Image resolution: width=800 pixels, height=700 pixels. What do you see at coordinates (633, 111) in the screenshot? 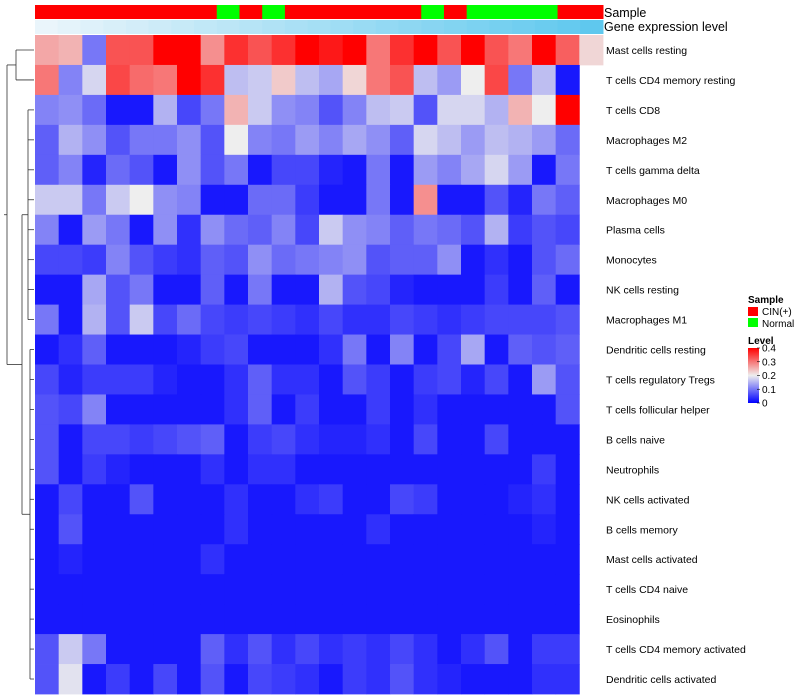
I see `row-label: T cells CD8` at bounding box center [633, 111].